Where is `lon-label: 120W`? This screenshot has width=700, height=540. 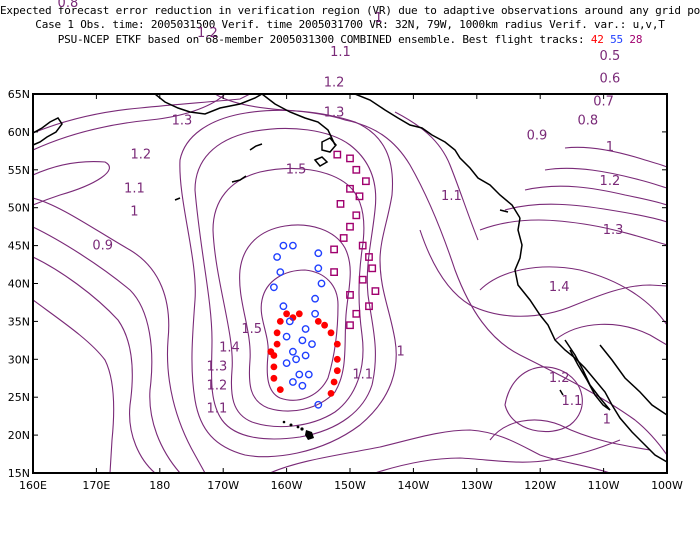 lon-label: 120W is located at coordinates (540, 485).